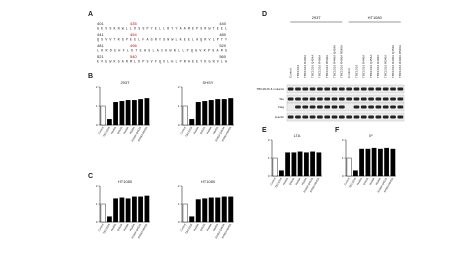 Image resolution: width=474 pixels, height=264 pixels. What do you see at coordinates (100, 23) in the screenshot?
I see `residue-number: 401` at bounding box center [100, 23].